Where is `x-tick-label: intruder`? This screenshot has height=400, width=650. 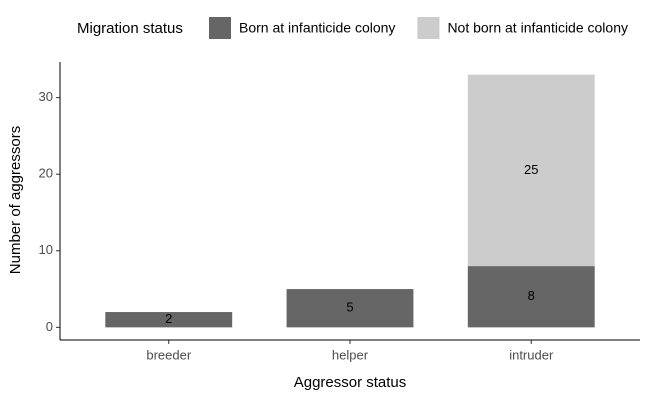 x-tick-label: intruder is located at coordinates (531, 354).